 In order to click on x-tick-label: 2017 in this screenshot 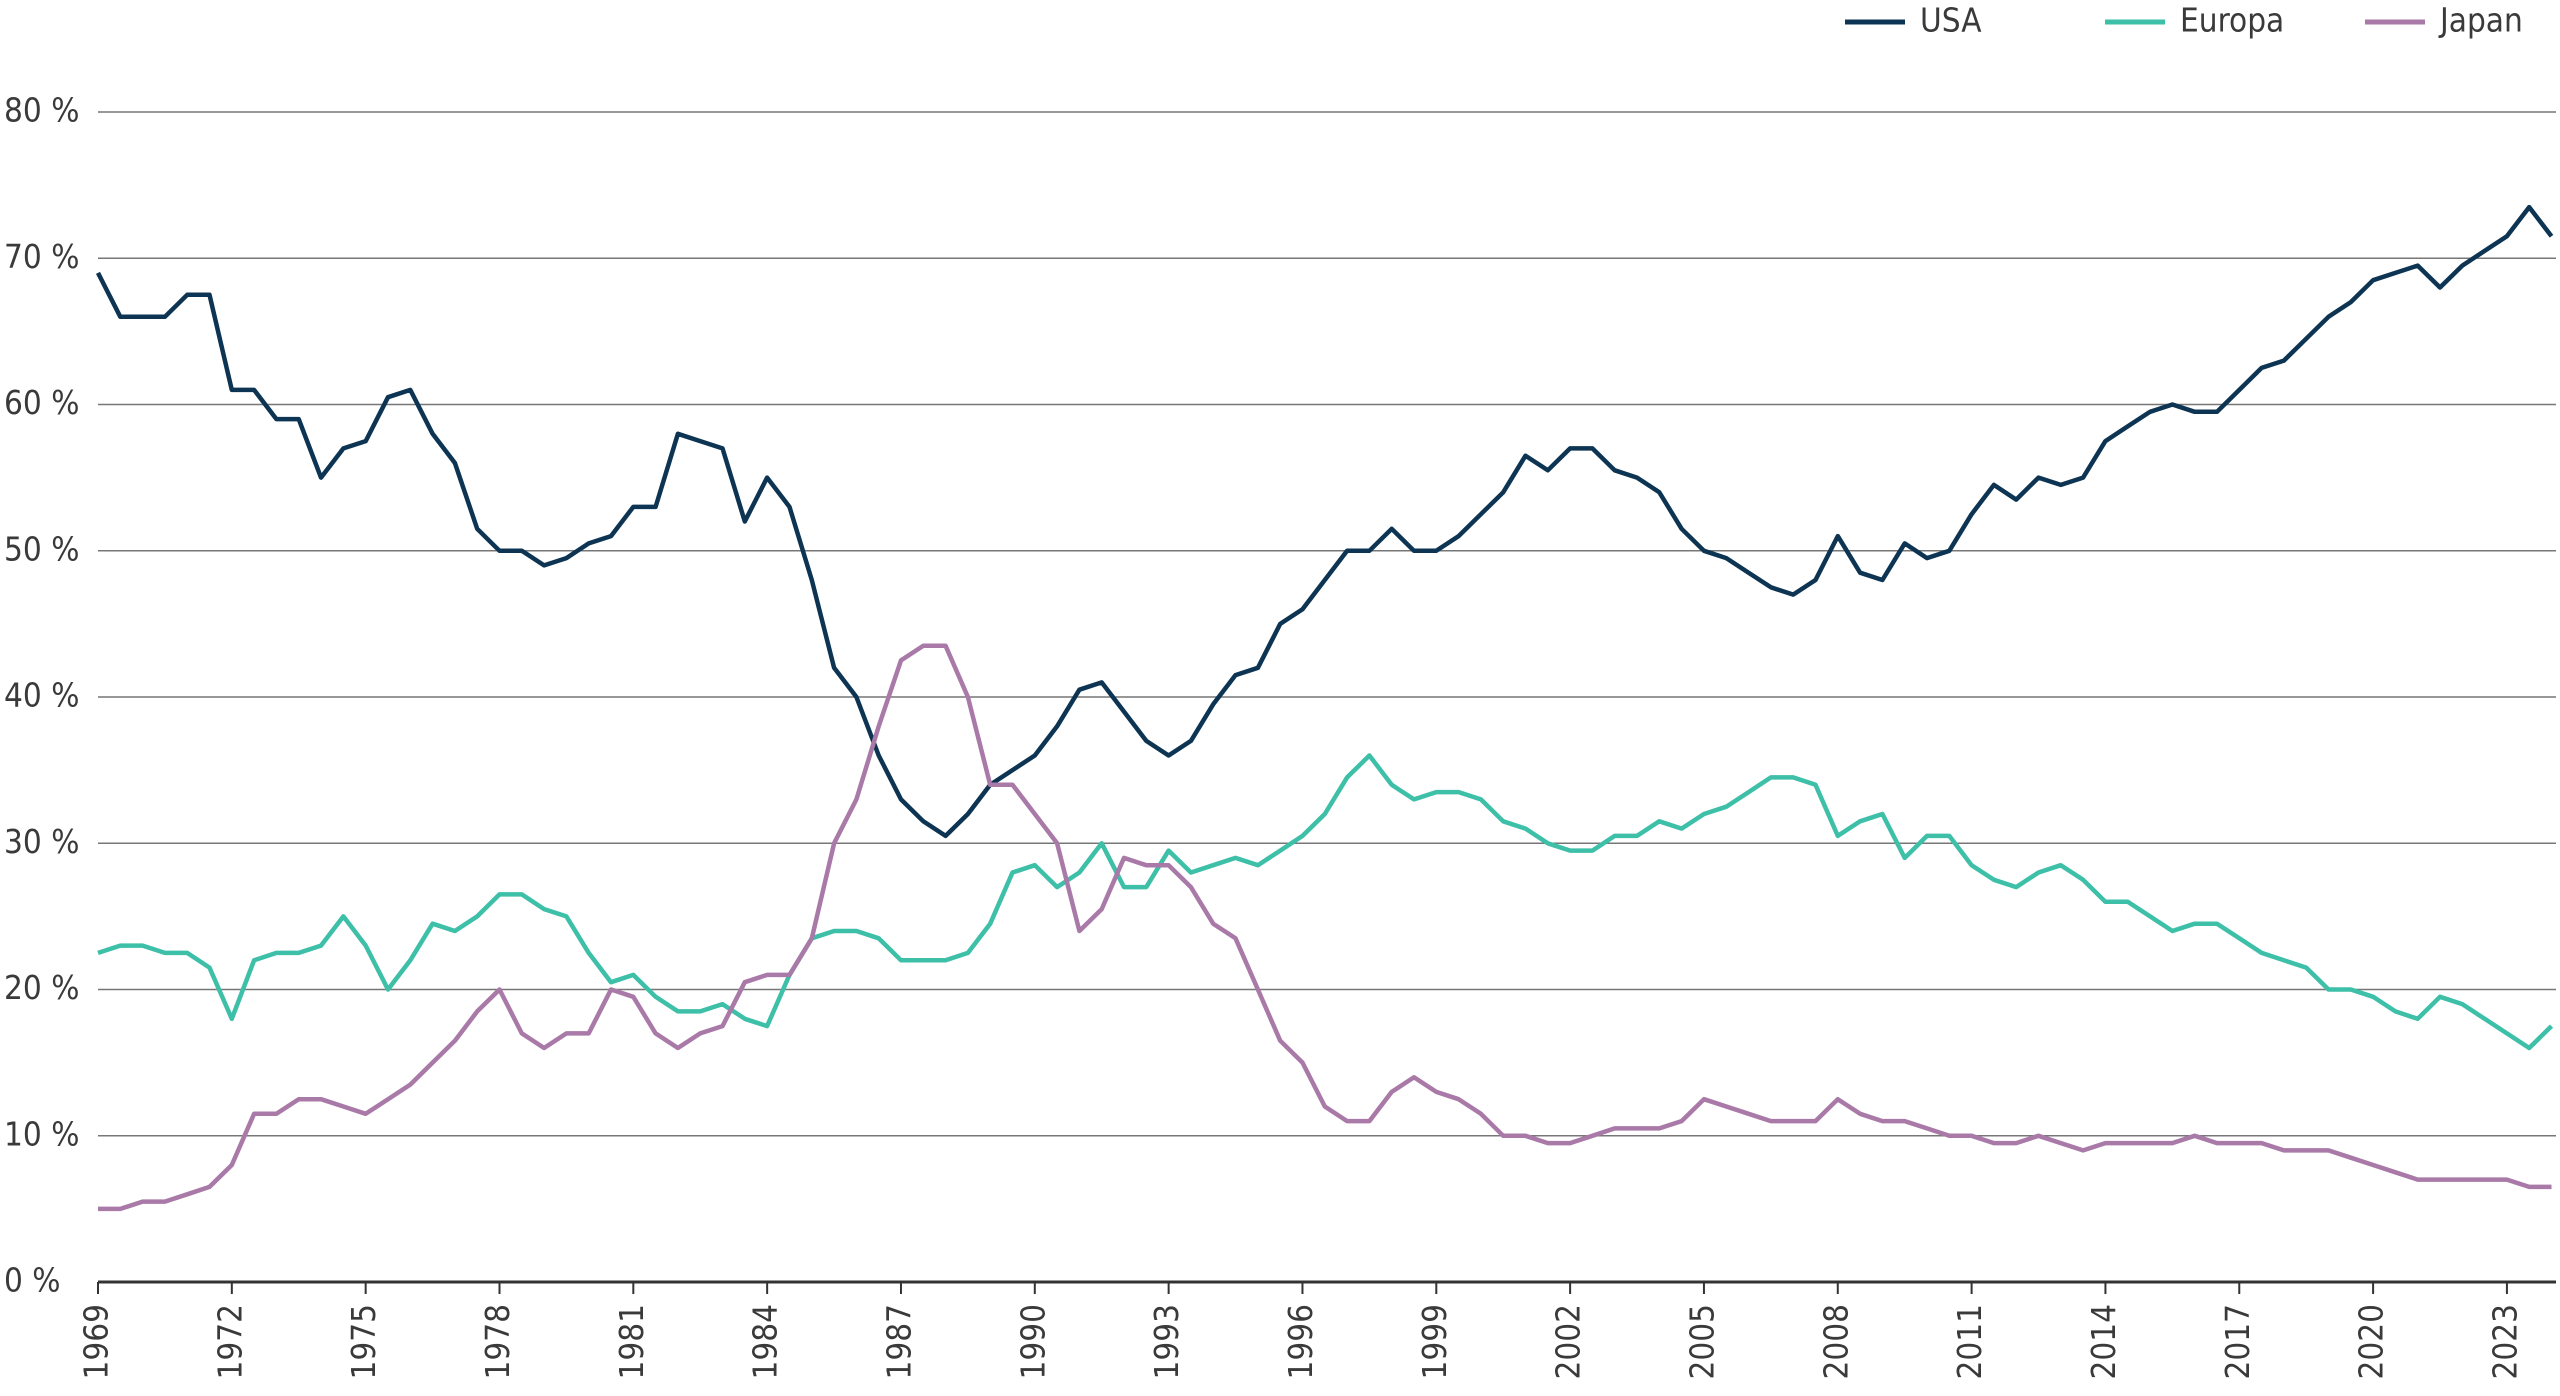, I will do `click(2237, 1342)`.